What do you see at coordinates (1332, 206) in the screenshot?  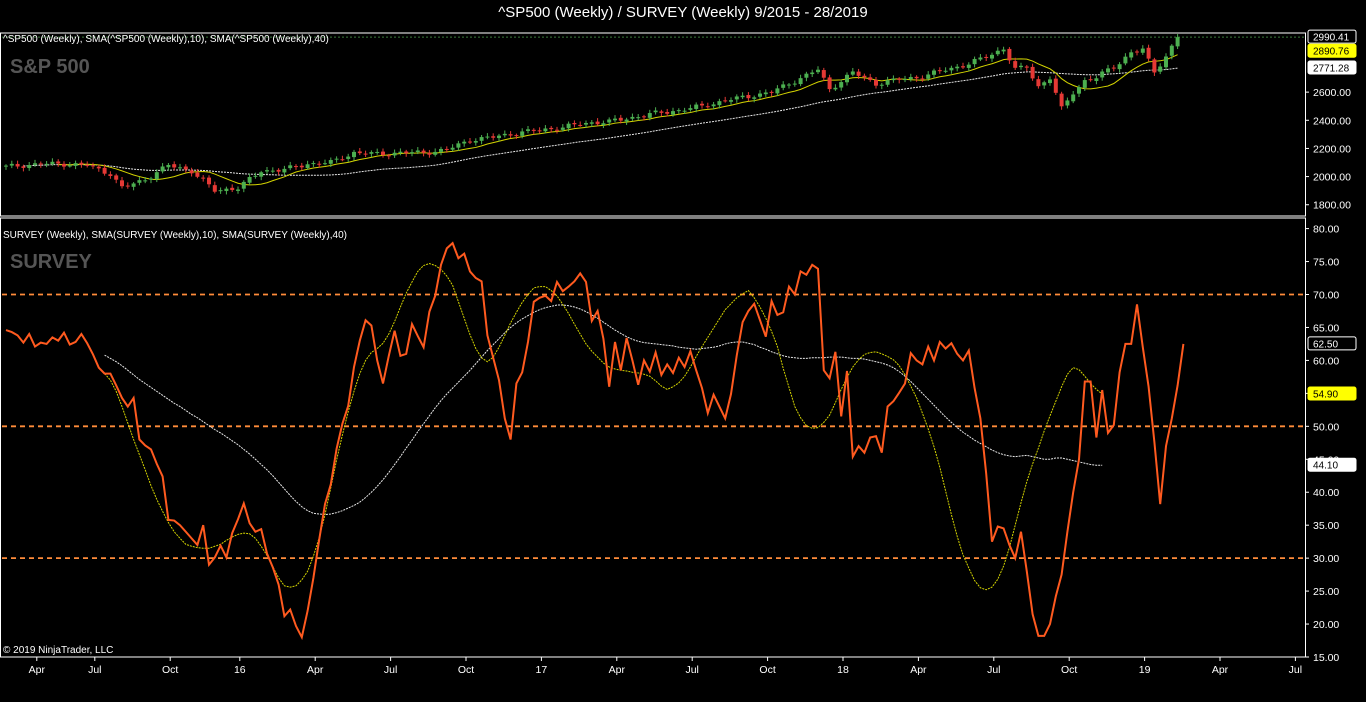 I see `price-y-tick-label: 1800.00` at bounding box center [1332, 206].